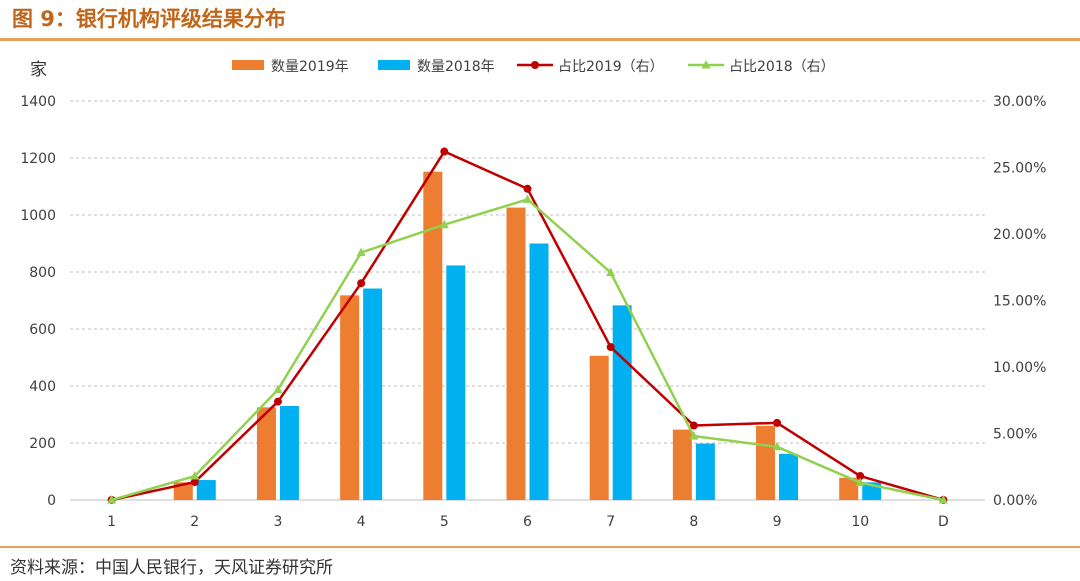 The height and width of the screenshot is (581, 1080). What do you see at coordinates (42, 444) in the screenshot?
I see `y-tick-label: 200` at bounding box center [42, 444].